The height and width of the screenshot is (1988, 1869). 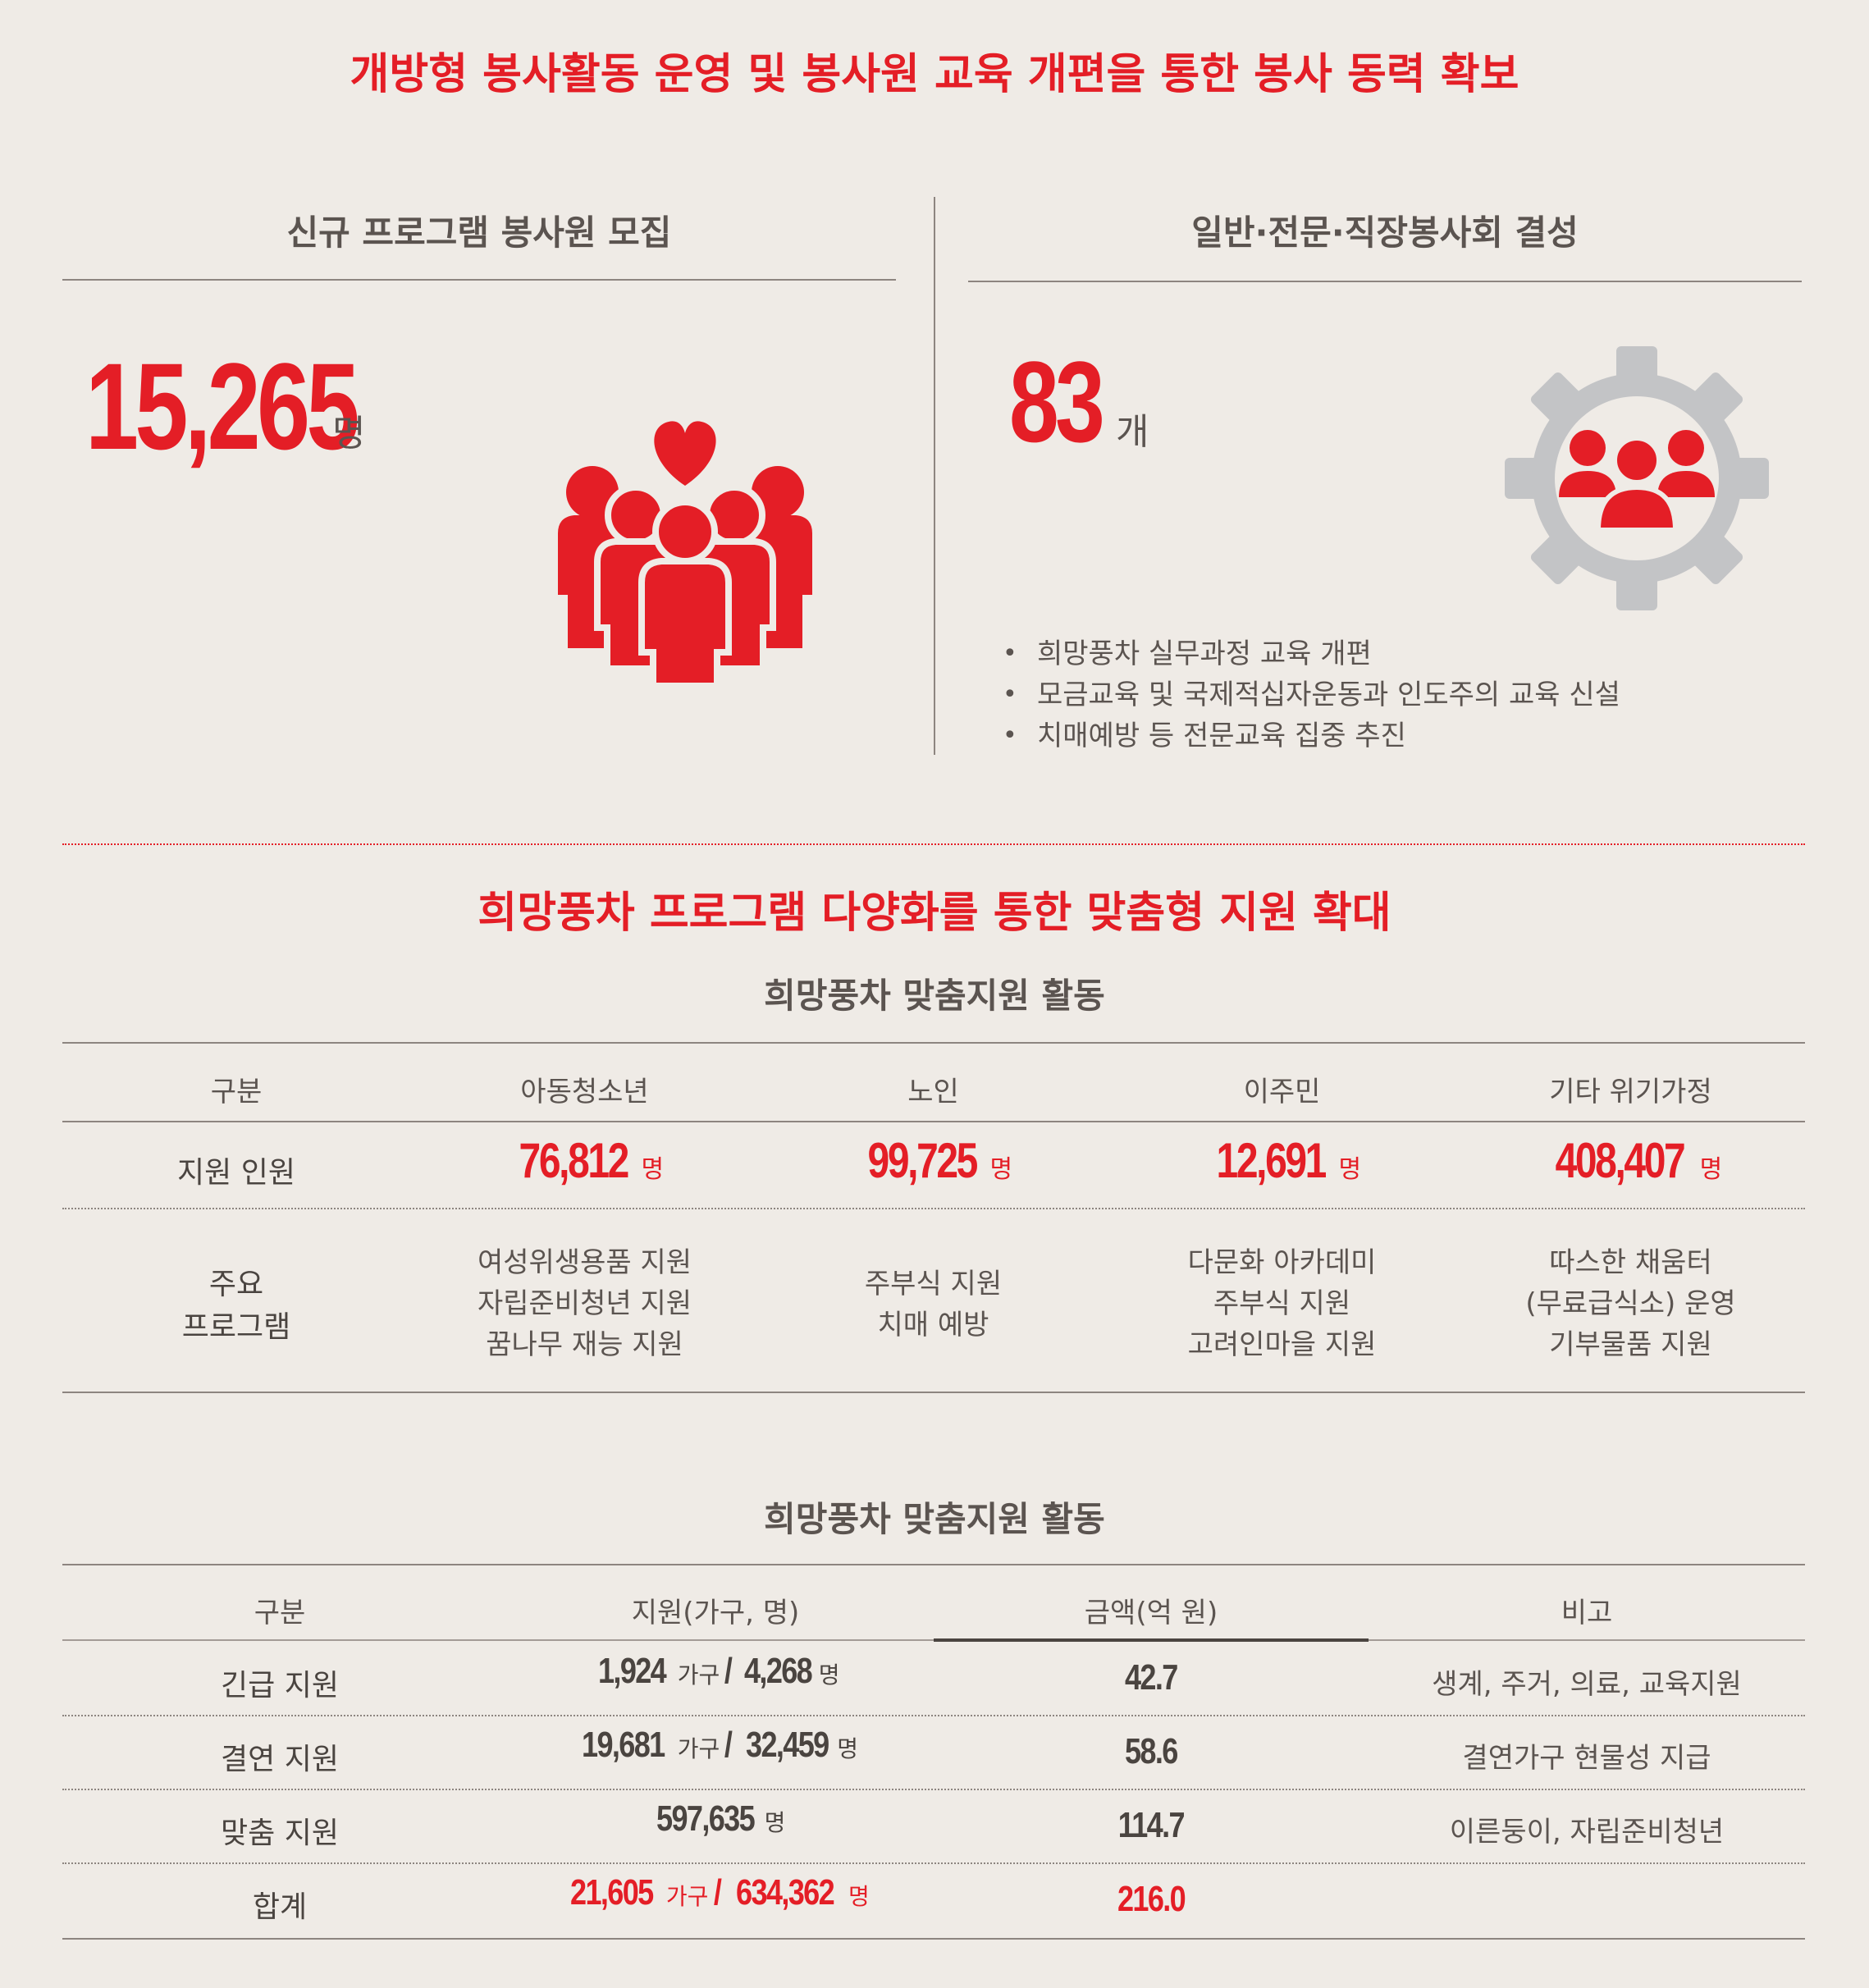 I want to click on custom-support-counts: 597,635 명, so click(x=721, y=1818).